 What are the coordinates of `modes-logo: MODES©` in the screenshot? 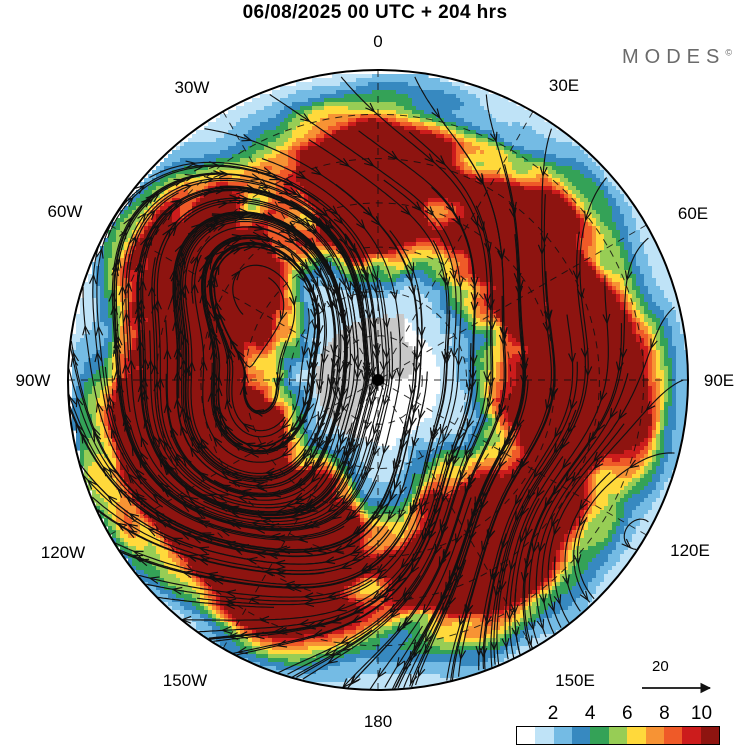 It's located at (677, 57).